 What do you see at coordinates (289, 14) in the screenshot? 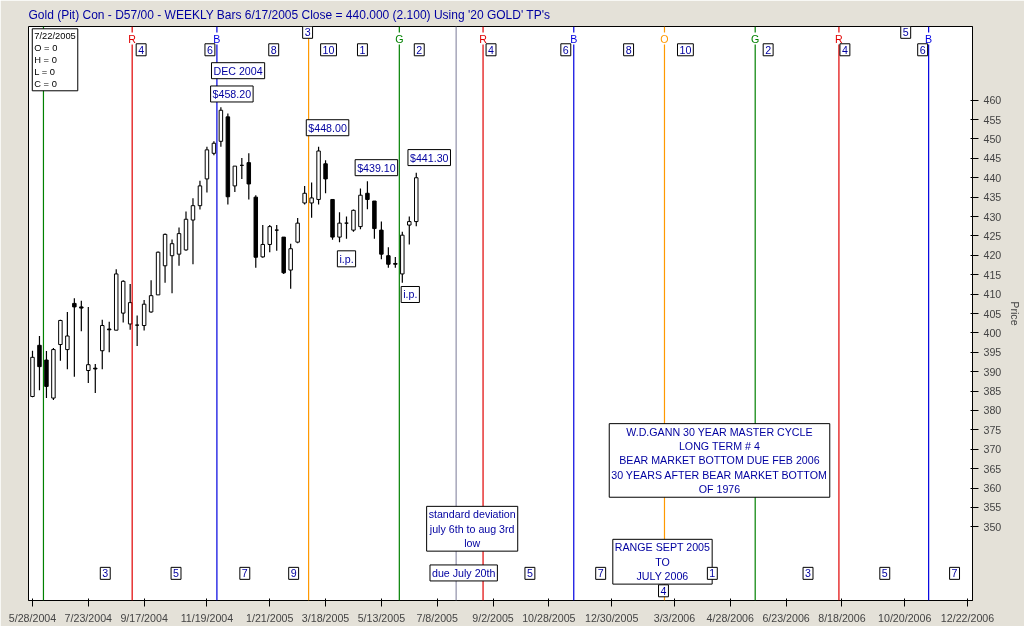
I see `chart-title: Gold (Pit) Con - D57/00 - WEEKLY Bars 6/17/2005 Close = 440.000 (2.100) Using '20 GOLD' TP's` at bounding box center [289, 14].